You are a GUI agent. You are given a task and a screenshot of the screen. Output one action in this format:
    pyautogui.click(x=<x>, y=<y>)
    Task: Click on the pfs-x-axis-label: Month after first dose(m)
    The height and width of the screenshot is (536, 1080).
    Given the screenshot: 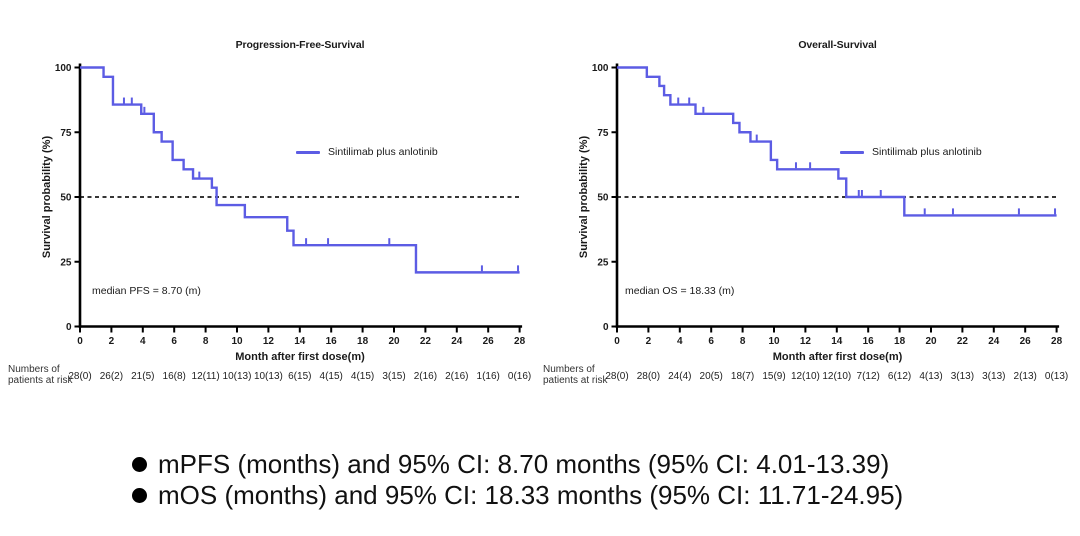 What is the action you would take?
    pyautogui.click(x=300, y=357)
    